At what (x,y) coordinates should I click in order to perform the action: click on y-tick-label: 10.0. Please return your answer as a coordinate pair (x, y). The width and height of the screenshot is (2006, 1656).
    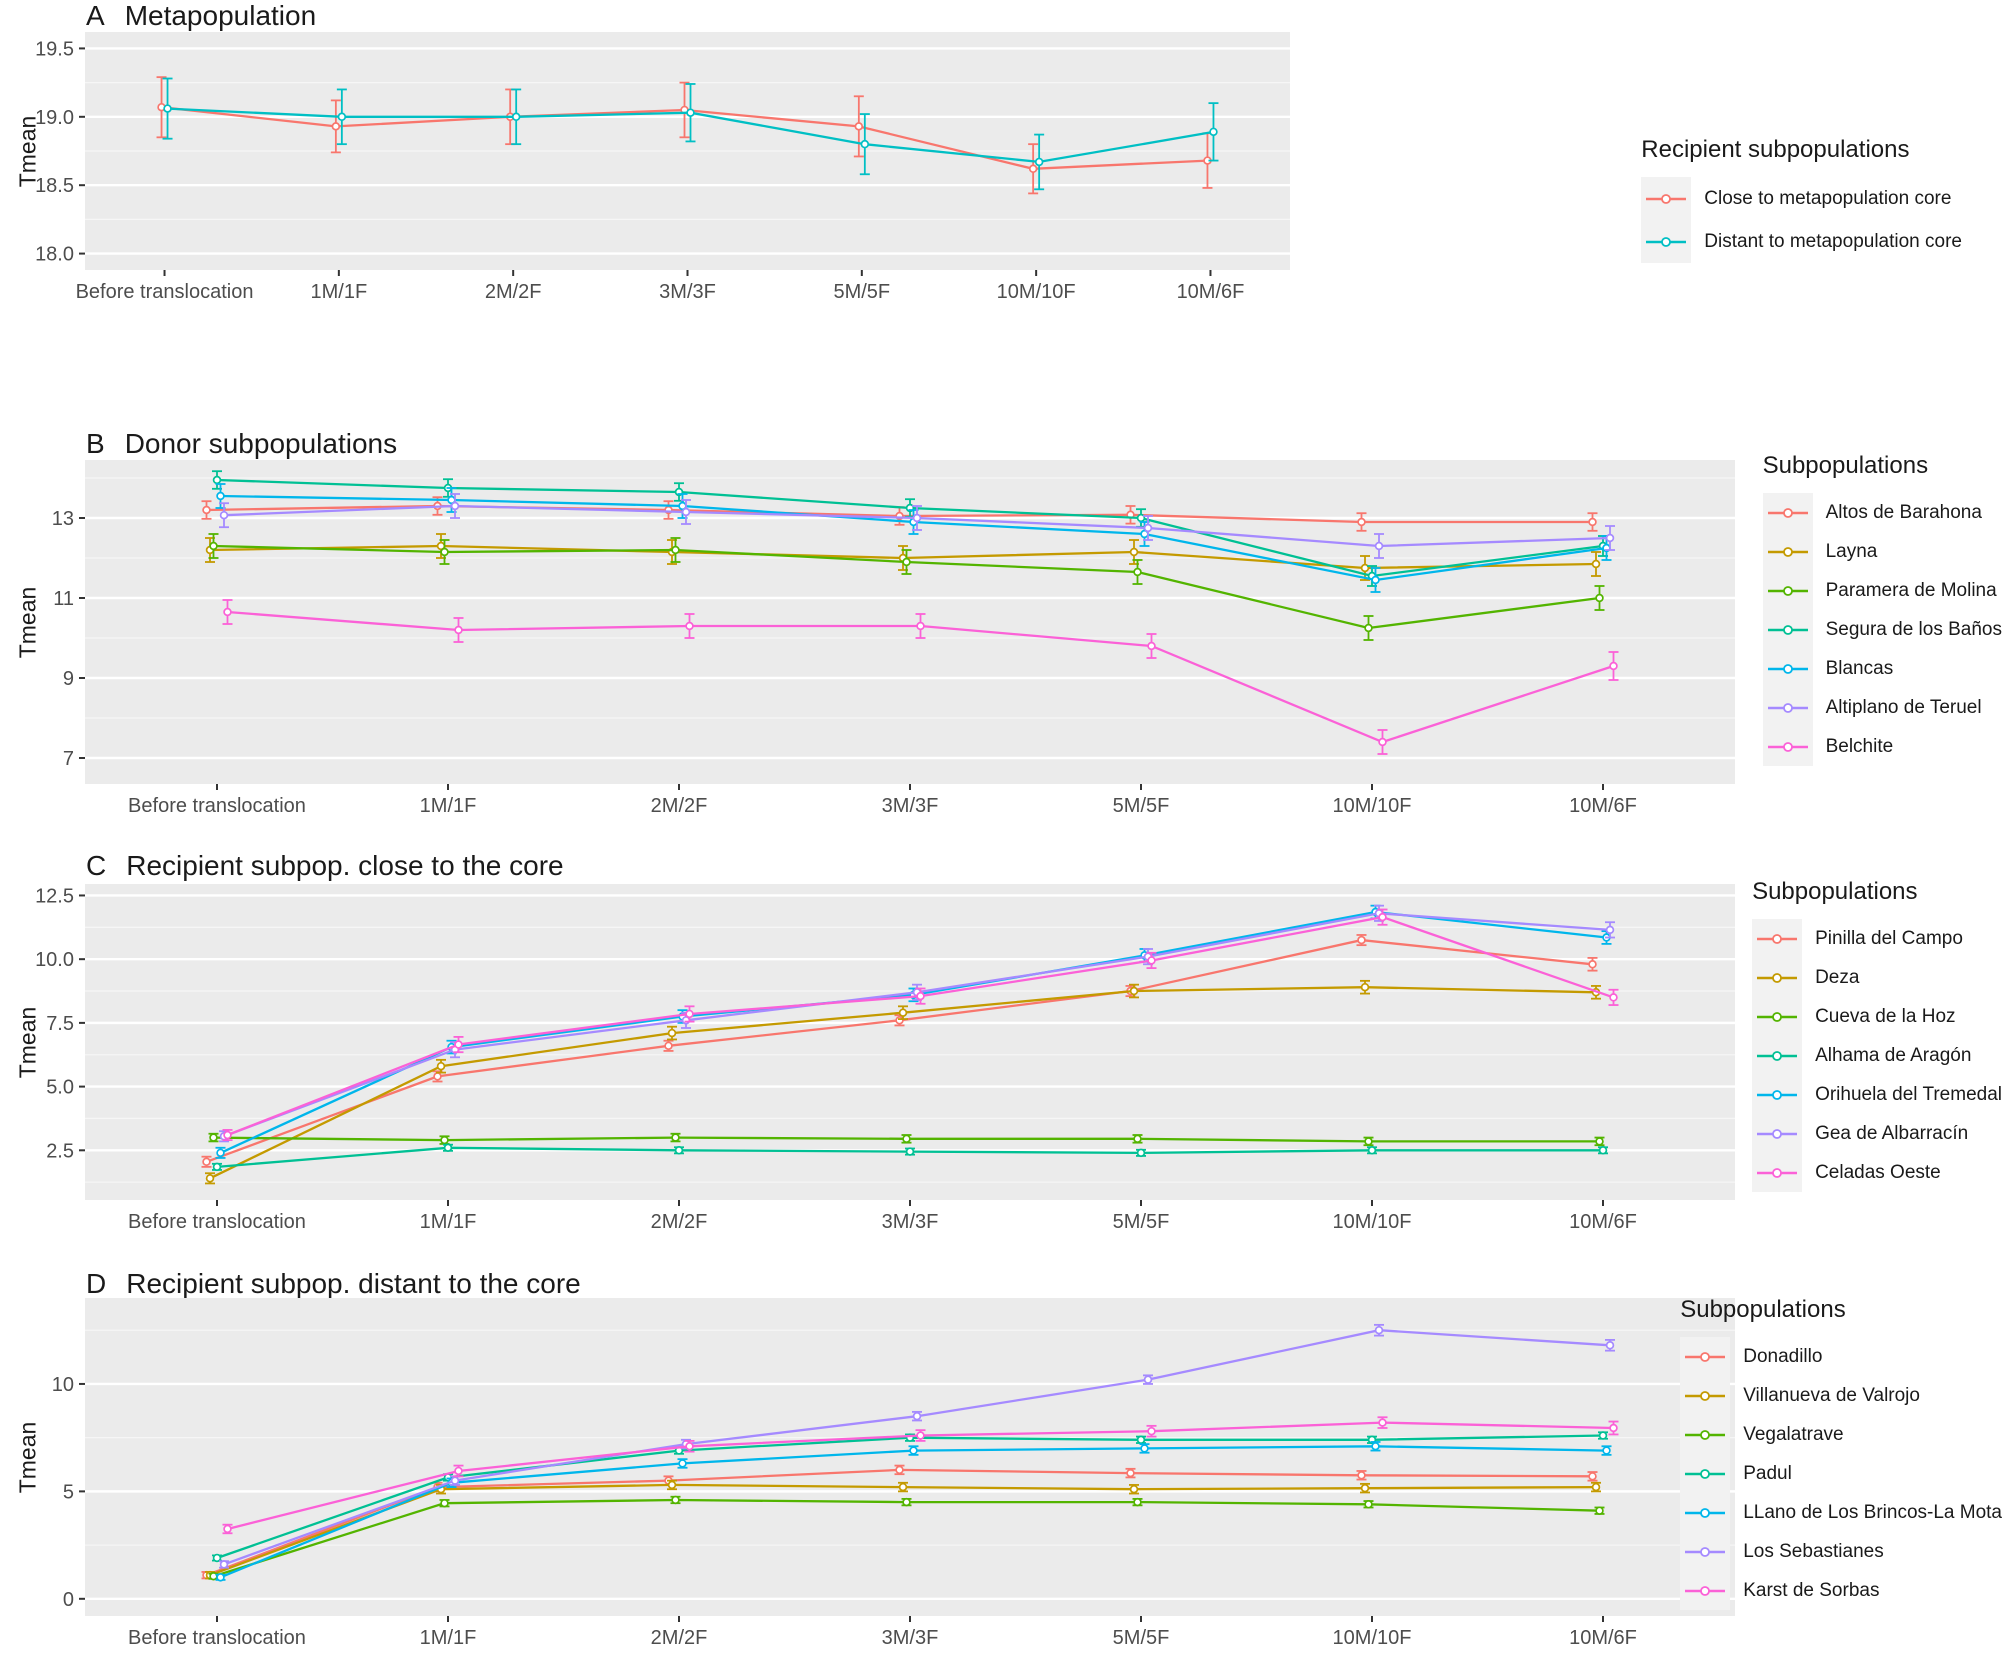
    Looking at the image, I should click on (54, 960).